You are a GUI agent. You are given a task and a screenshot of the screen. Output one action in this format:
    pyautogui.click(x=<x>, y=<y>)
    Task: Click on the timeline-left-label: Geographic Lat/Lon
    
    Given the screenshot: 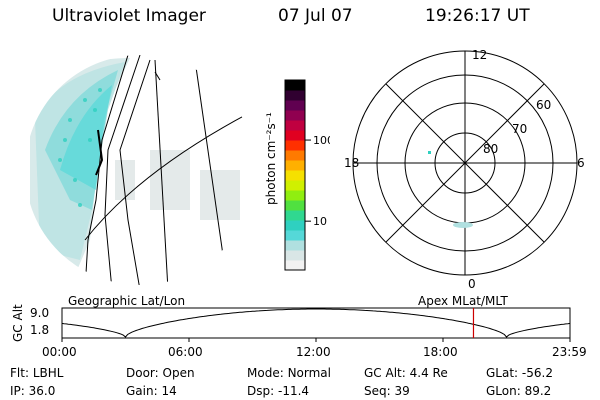 What is the action you would take?
    pyautogui.click(x=127, y=301)
    